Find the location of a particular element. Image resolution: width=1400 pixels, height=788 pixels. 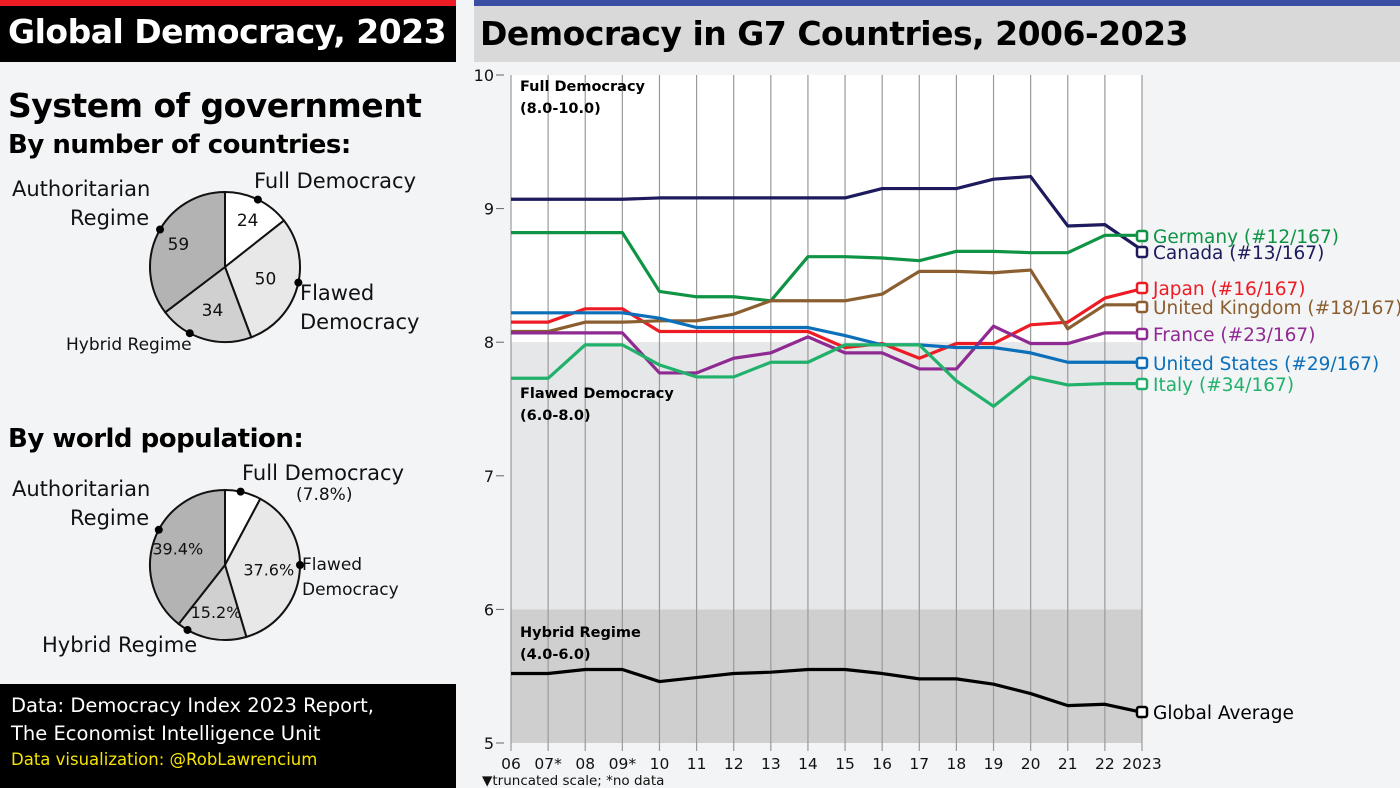

pie2-label-flawed-1: Flawed is located at coordinates (332, 565).